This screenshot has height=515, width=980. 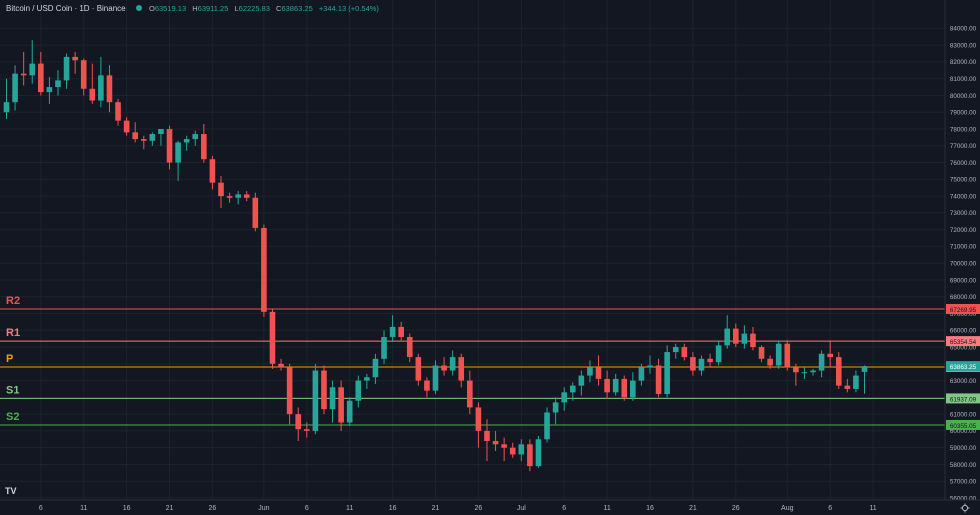 What do you see at coordinates (490, 507) in the screenshot?
I see `time-axis` at bounding box center [490, 507].